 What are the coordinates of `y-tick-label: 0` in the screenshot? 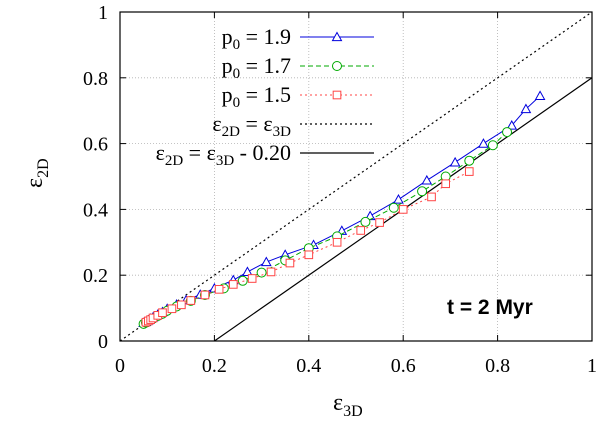 It's located at (103, 342).